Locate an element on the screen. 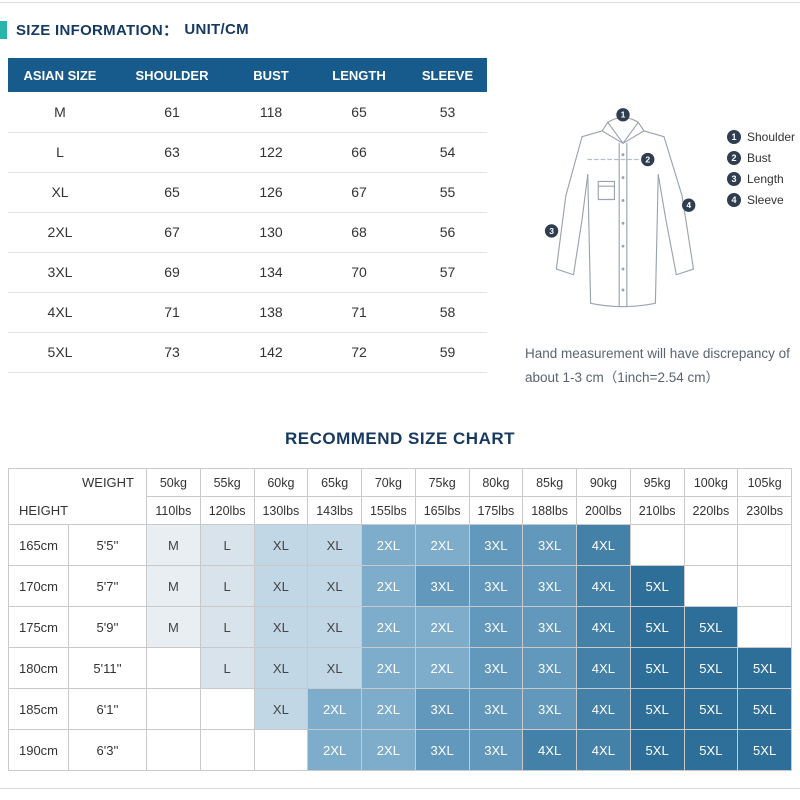 The height and width of the screenshot is (800, 800). bust-cell: 126 is located at coordinates (271, 192).